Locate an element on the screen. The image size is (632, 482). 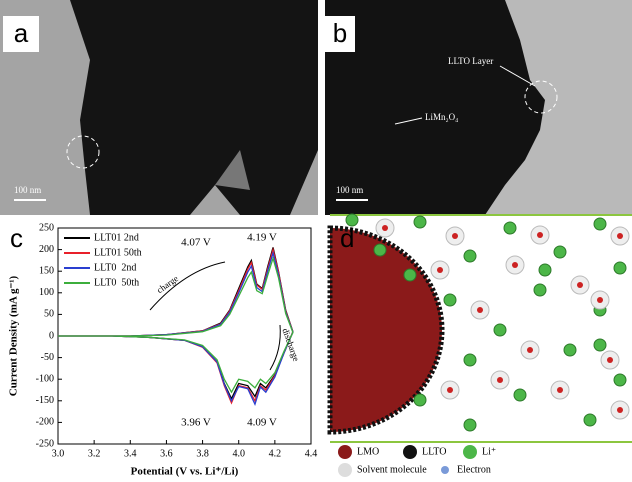
y-tick-label: 150 is located at coordinates (46, 270).